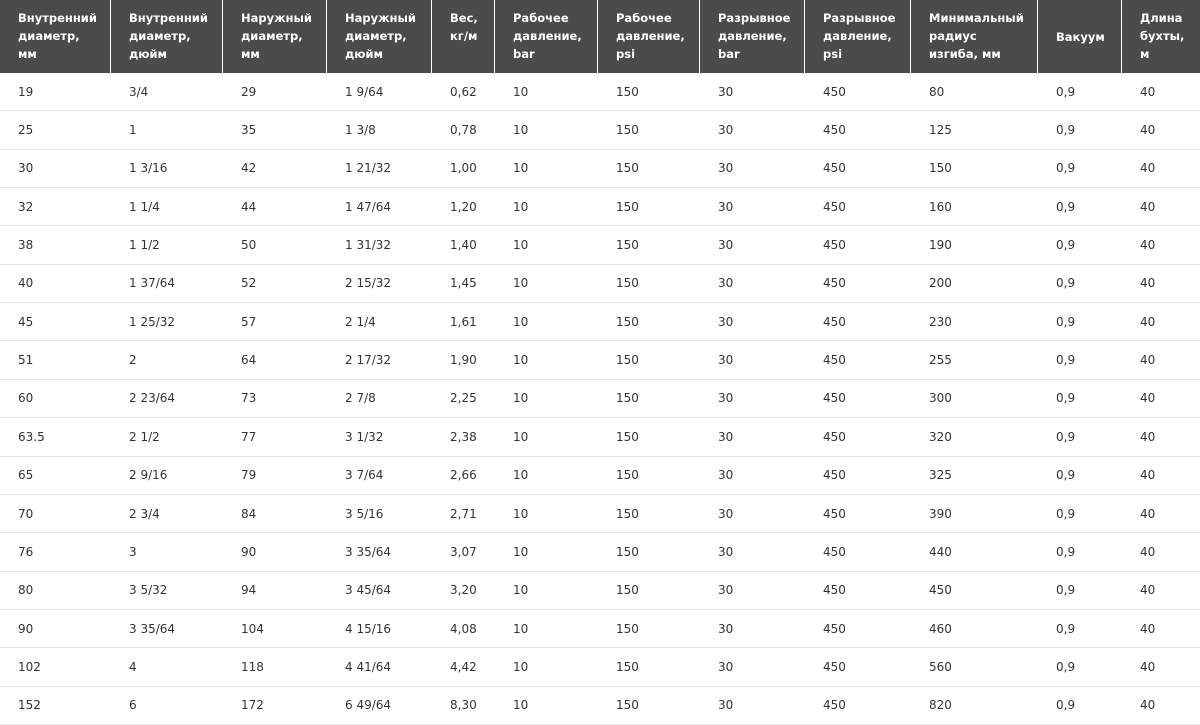 The height and width of the screenshot is (725, 1200). Describe the element at coordinates (463, 398) in the screenshot. I see `table-cell: 2,25` at that location.